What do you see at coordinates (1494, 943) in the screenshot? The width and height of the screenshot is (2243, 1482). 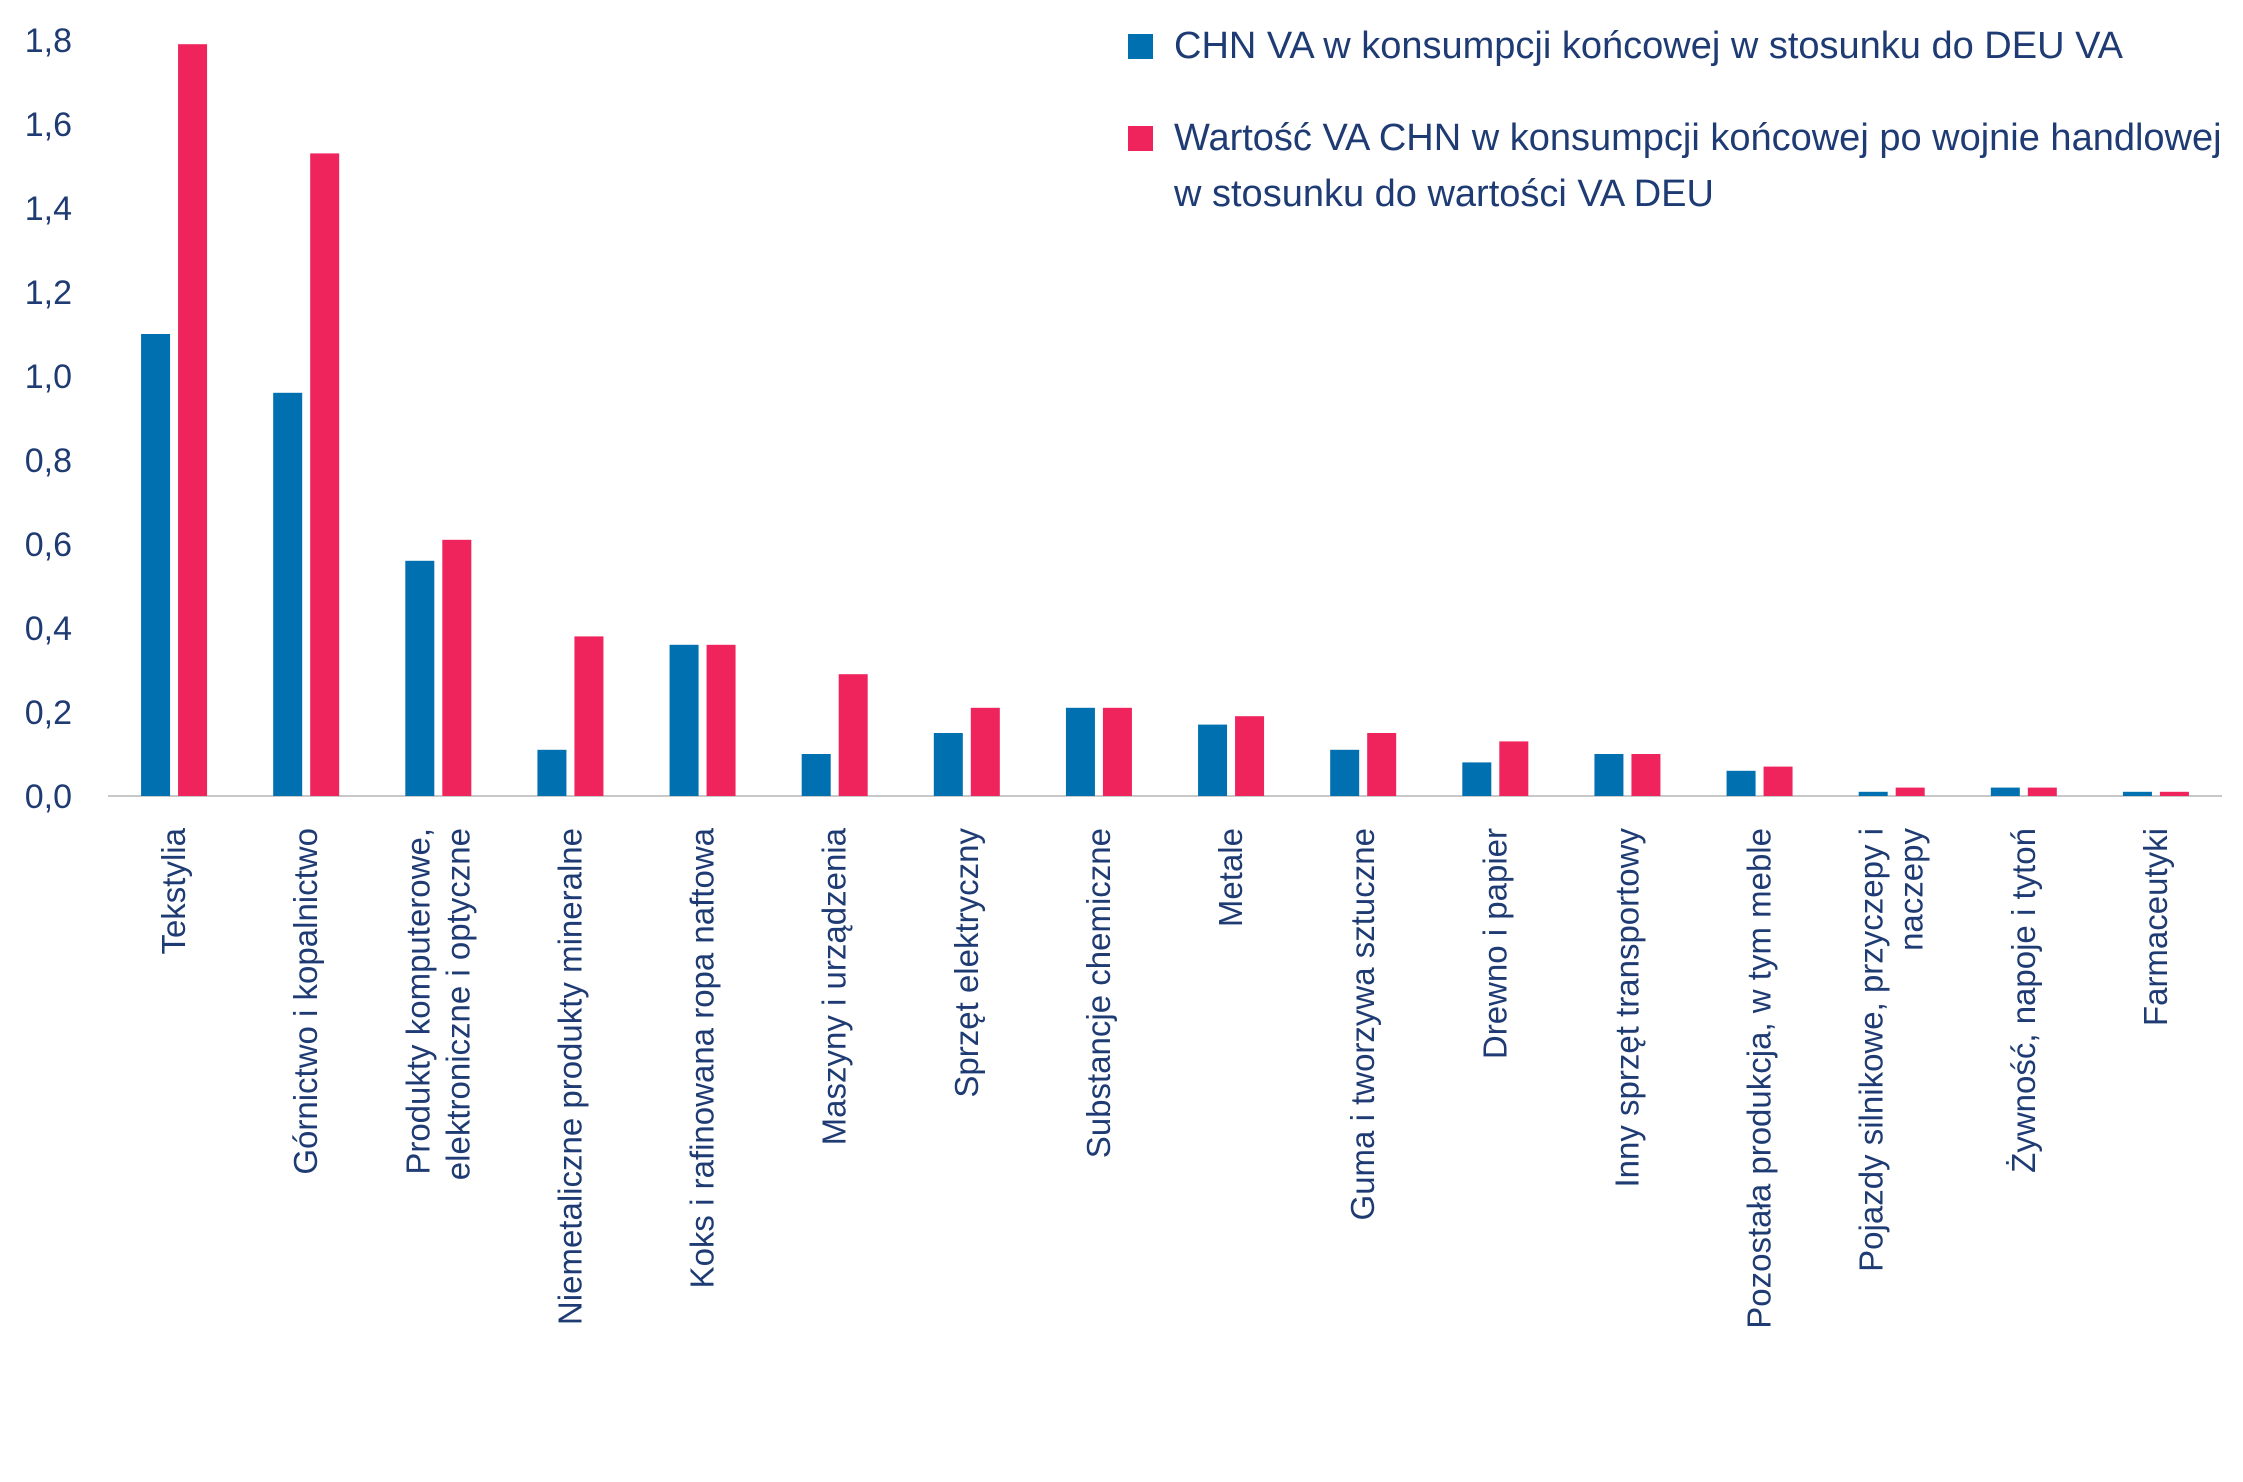 I see `x-category-label: Drewno i papier` at bounding box center [1494, 943].